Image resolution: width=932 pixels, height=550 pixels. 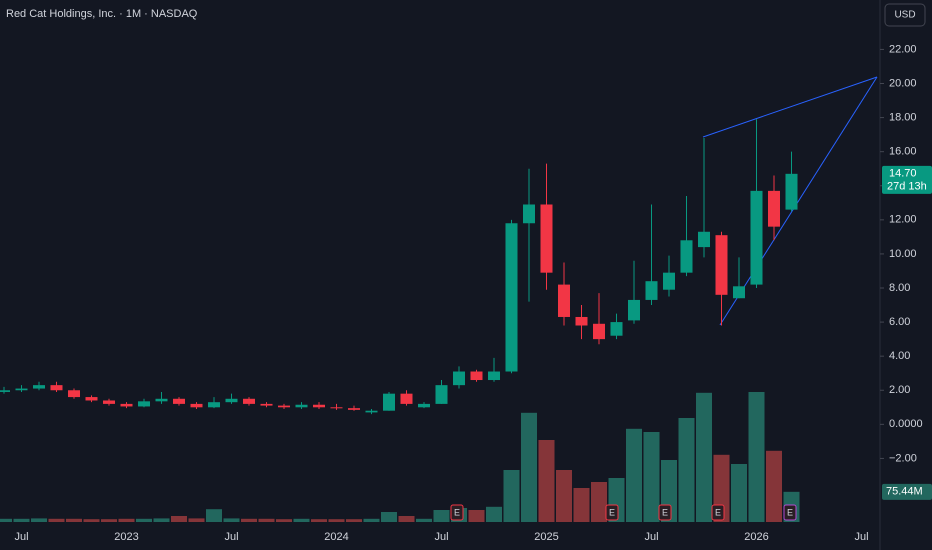 What do you see at coordinates (756, 537) in the screenshot?
I see `x-tick-label: 2026` at bounding box center [756, 537].